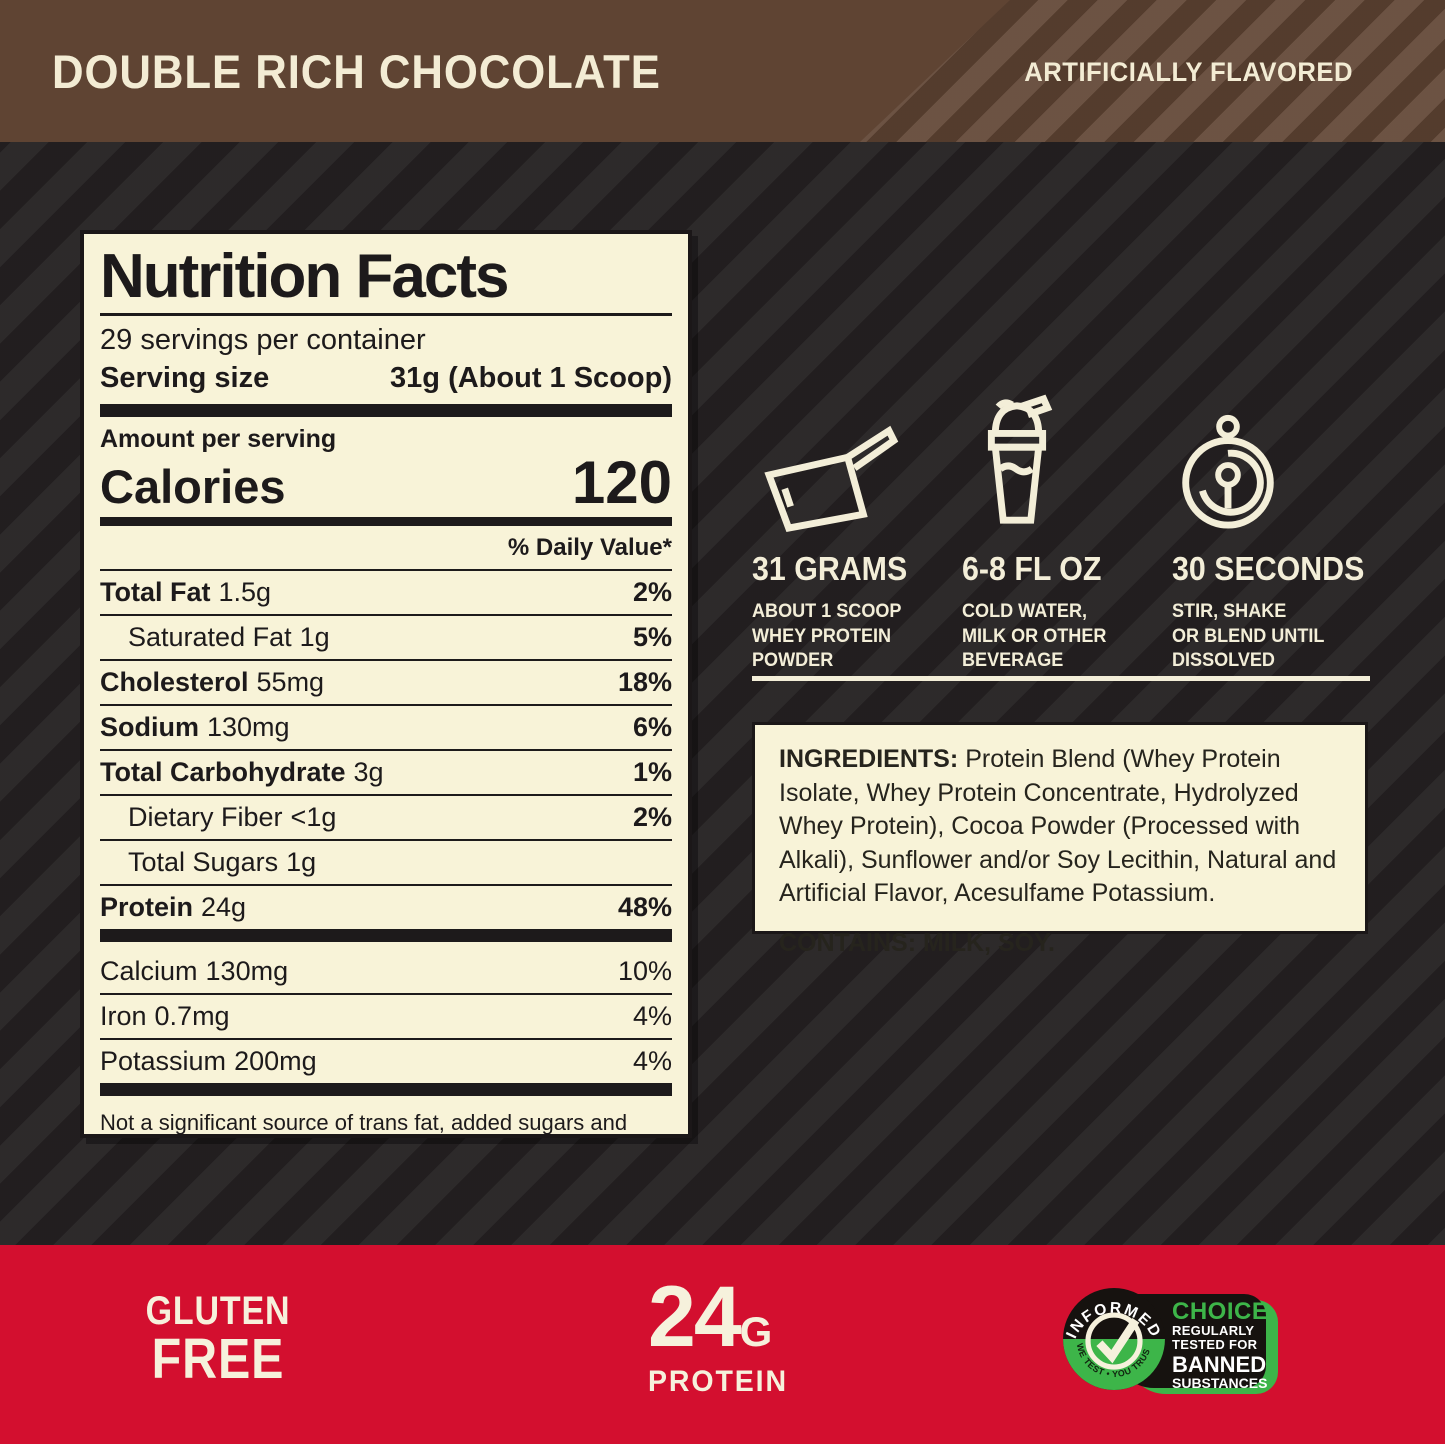  I want to click on mineral-row-calcium: Calcium 130mg 10%, so click(386, 973).